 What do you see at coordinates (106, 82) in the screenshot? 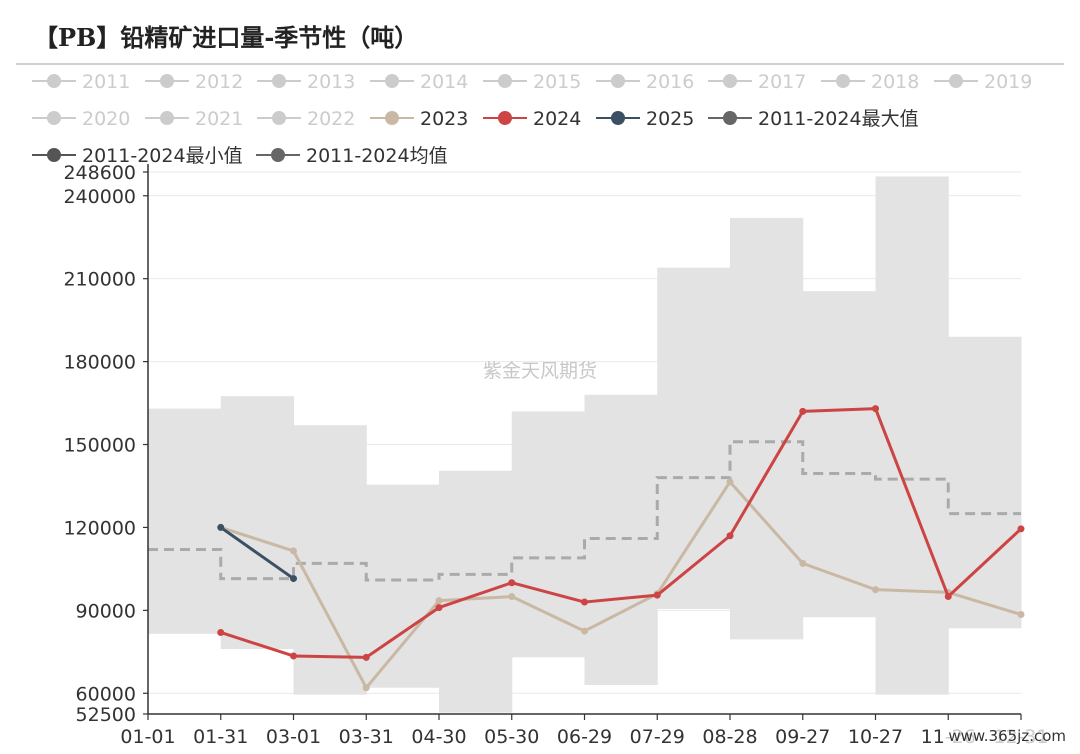
I see `legend-label: 2011` at bounding box center [106, 82].